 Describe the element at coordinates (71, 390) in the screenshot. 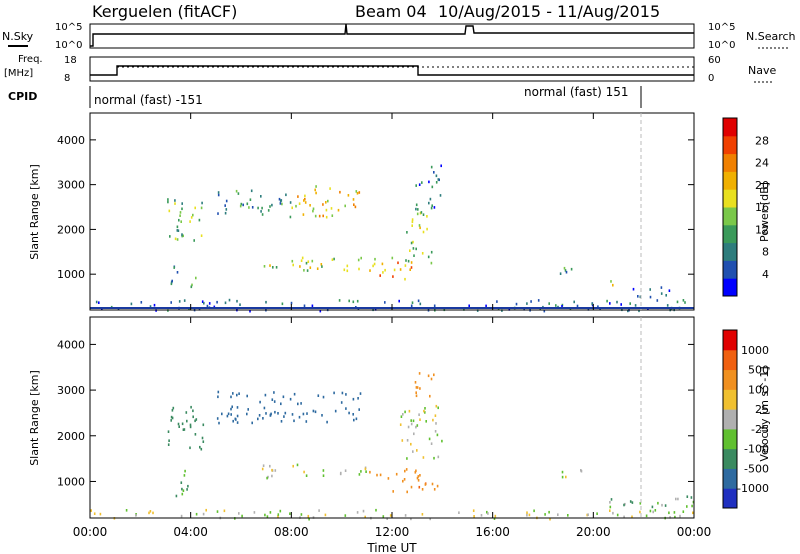

I see `range-tick-label: 3000` at that location.